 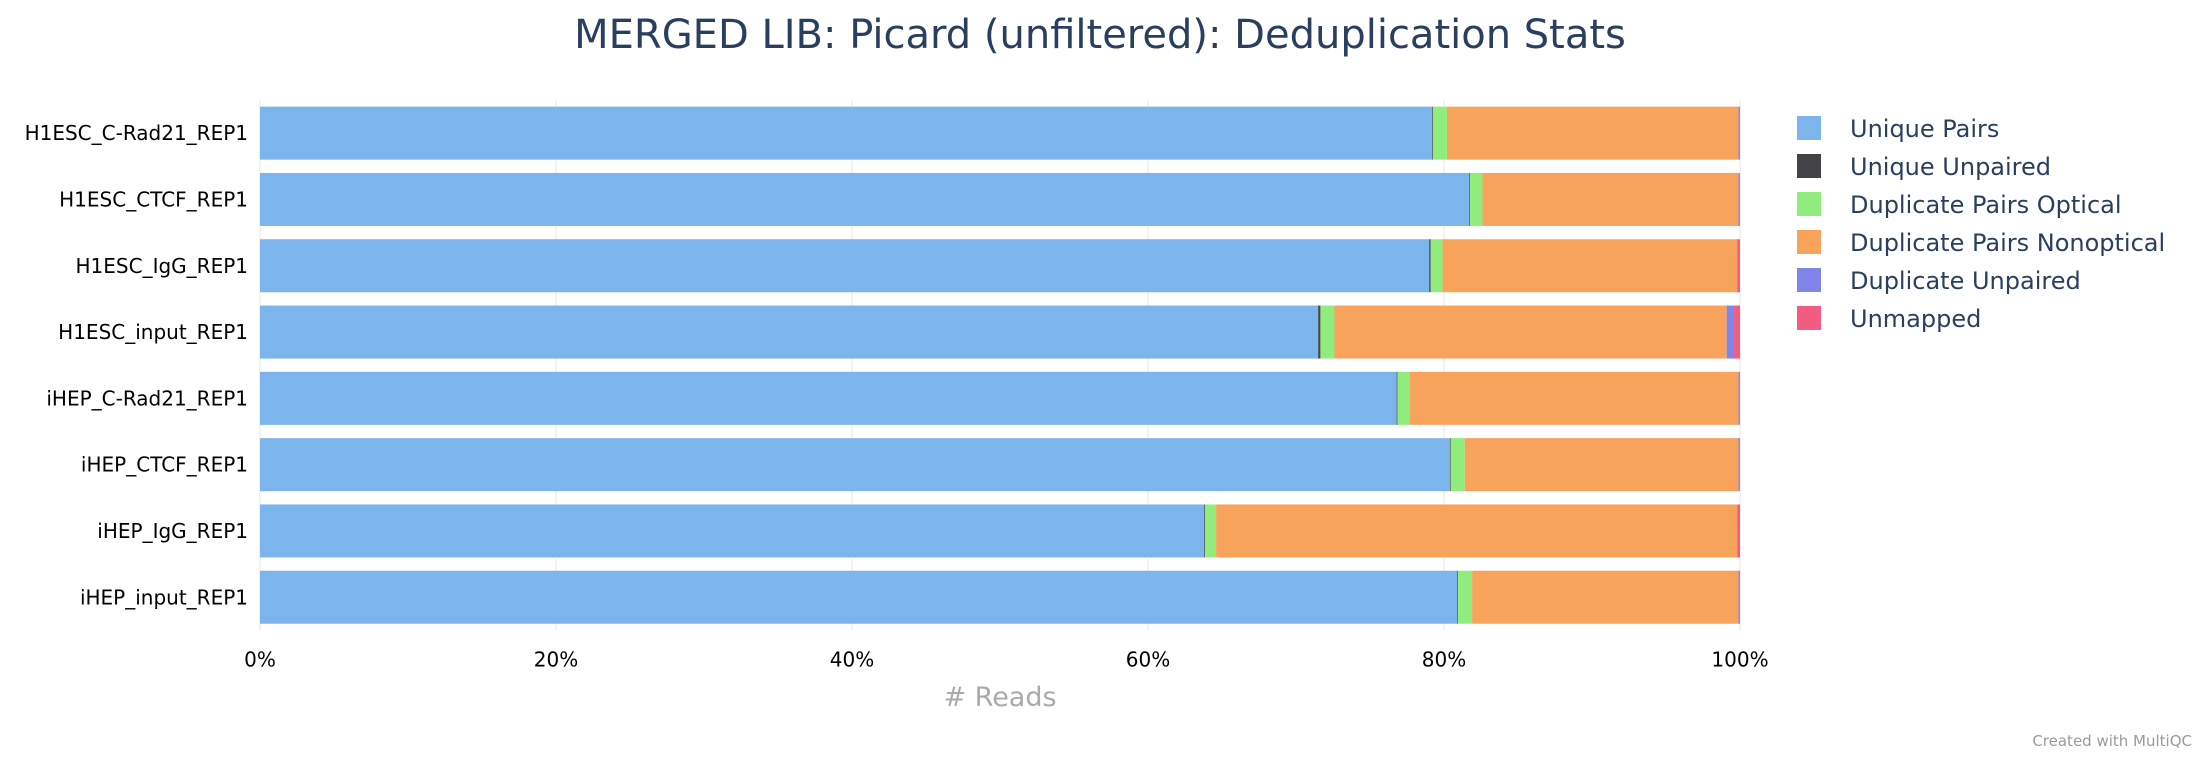 What do you see at coordinates (153, 199) in the screenshot?
I see `y-tick-label: H1ESC_CTCF_REP1` at bounding box center [153, 199].